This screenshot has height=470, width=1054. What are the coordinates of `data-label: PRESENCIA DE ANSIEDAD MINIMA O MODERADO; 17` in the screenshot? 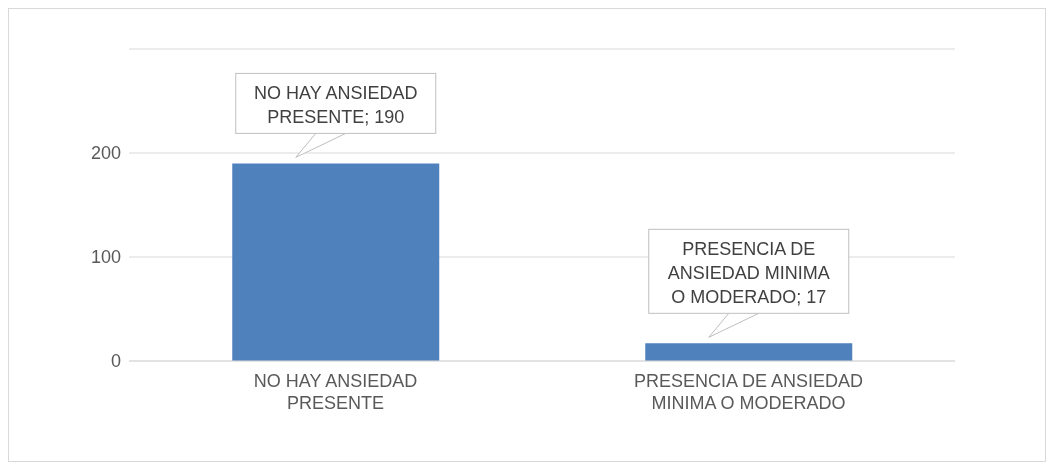 It's located at (748, 273).